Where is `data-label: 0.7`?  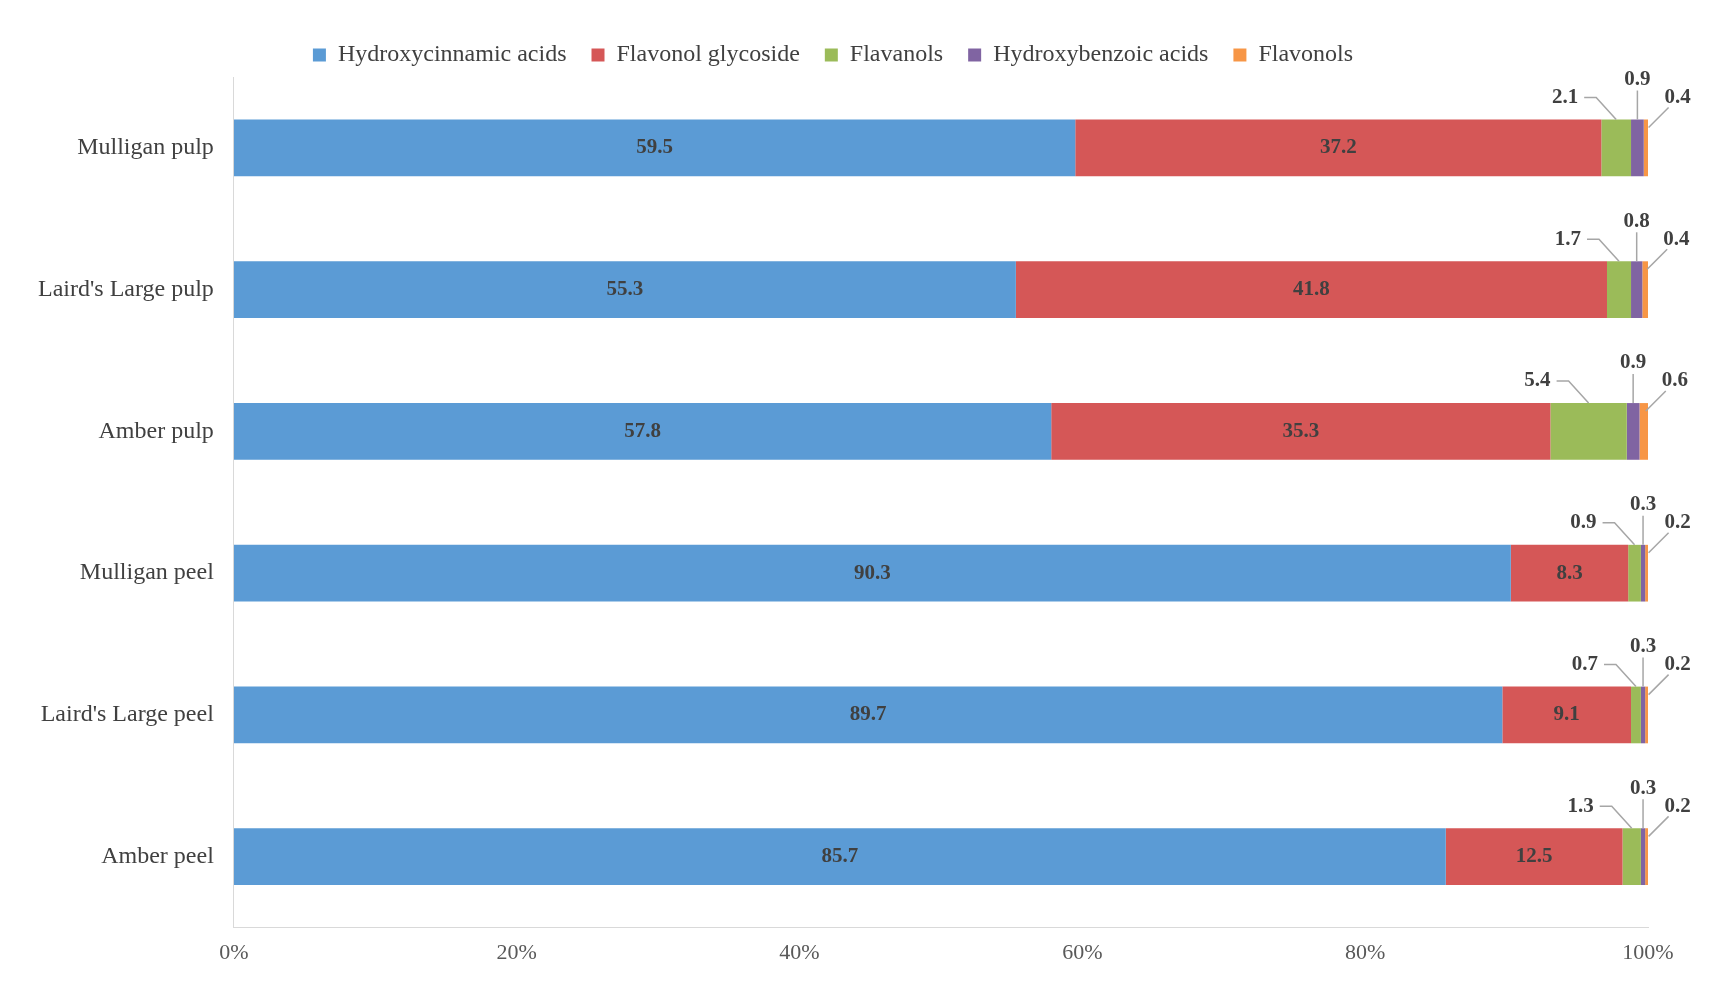
data-label: 0.7 is located at coordinates (1584, 663).